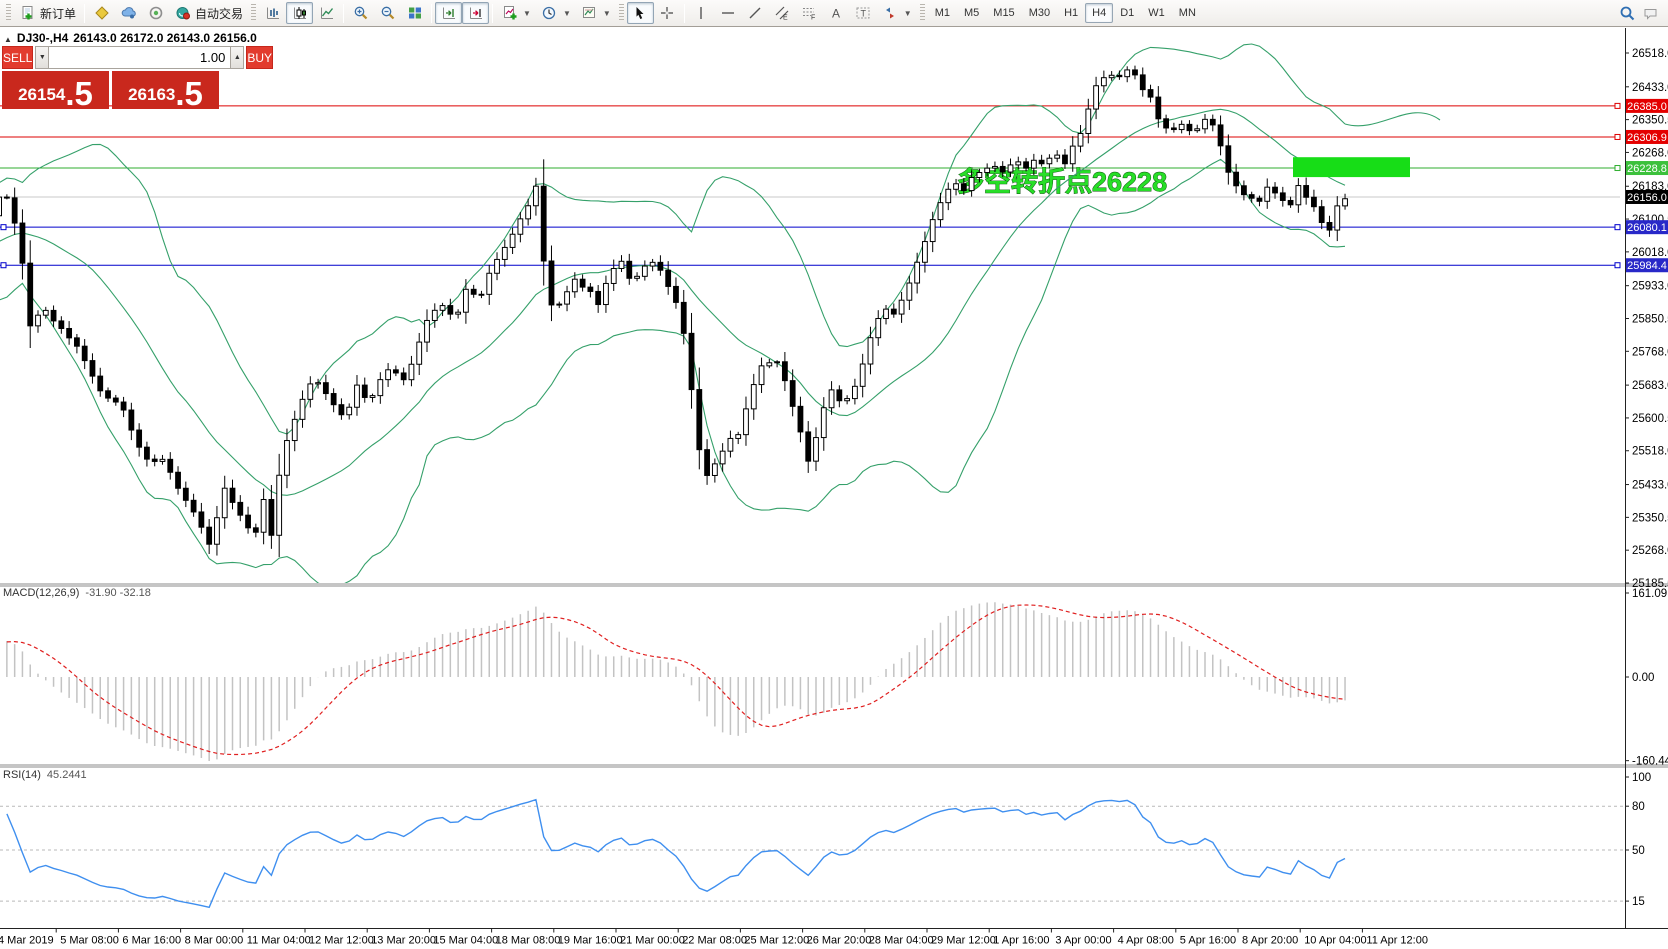  I want to click on new-order-icon, so click(27, 13).